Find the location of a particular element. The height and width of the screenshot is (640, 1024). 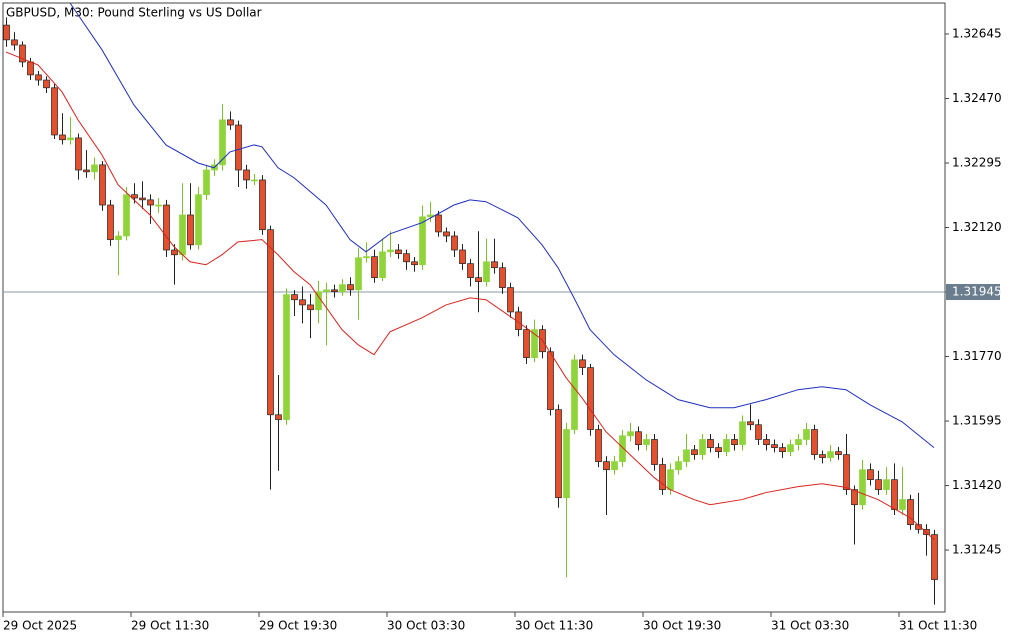

y-tick-label: 1.31770 is located at coordinates (977, 356).